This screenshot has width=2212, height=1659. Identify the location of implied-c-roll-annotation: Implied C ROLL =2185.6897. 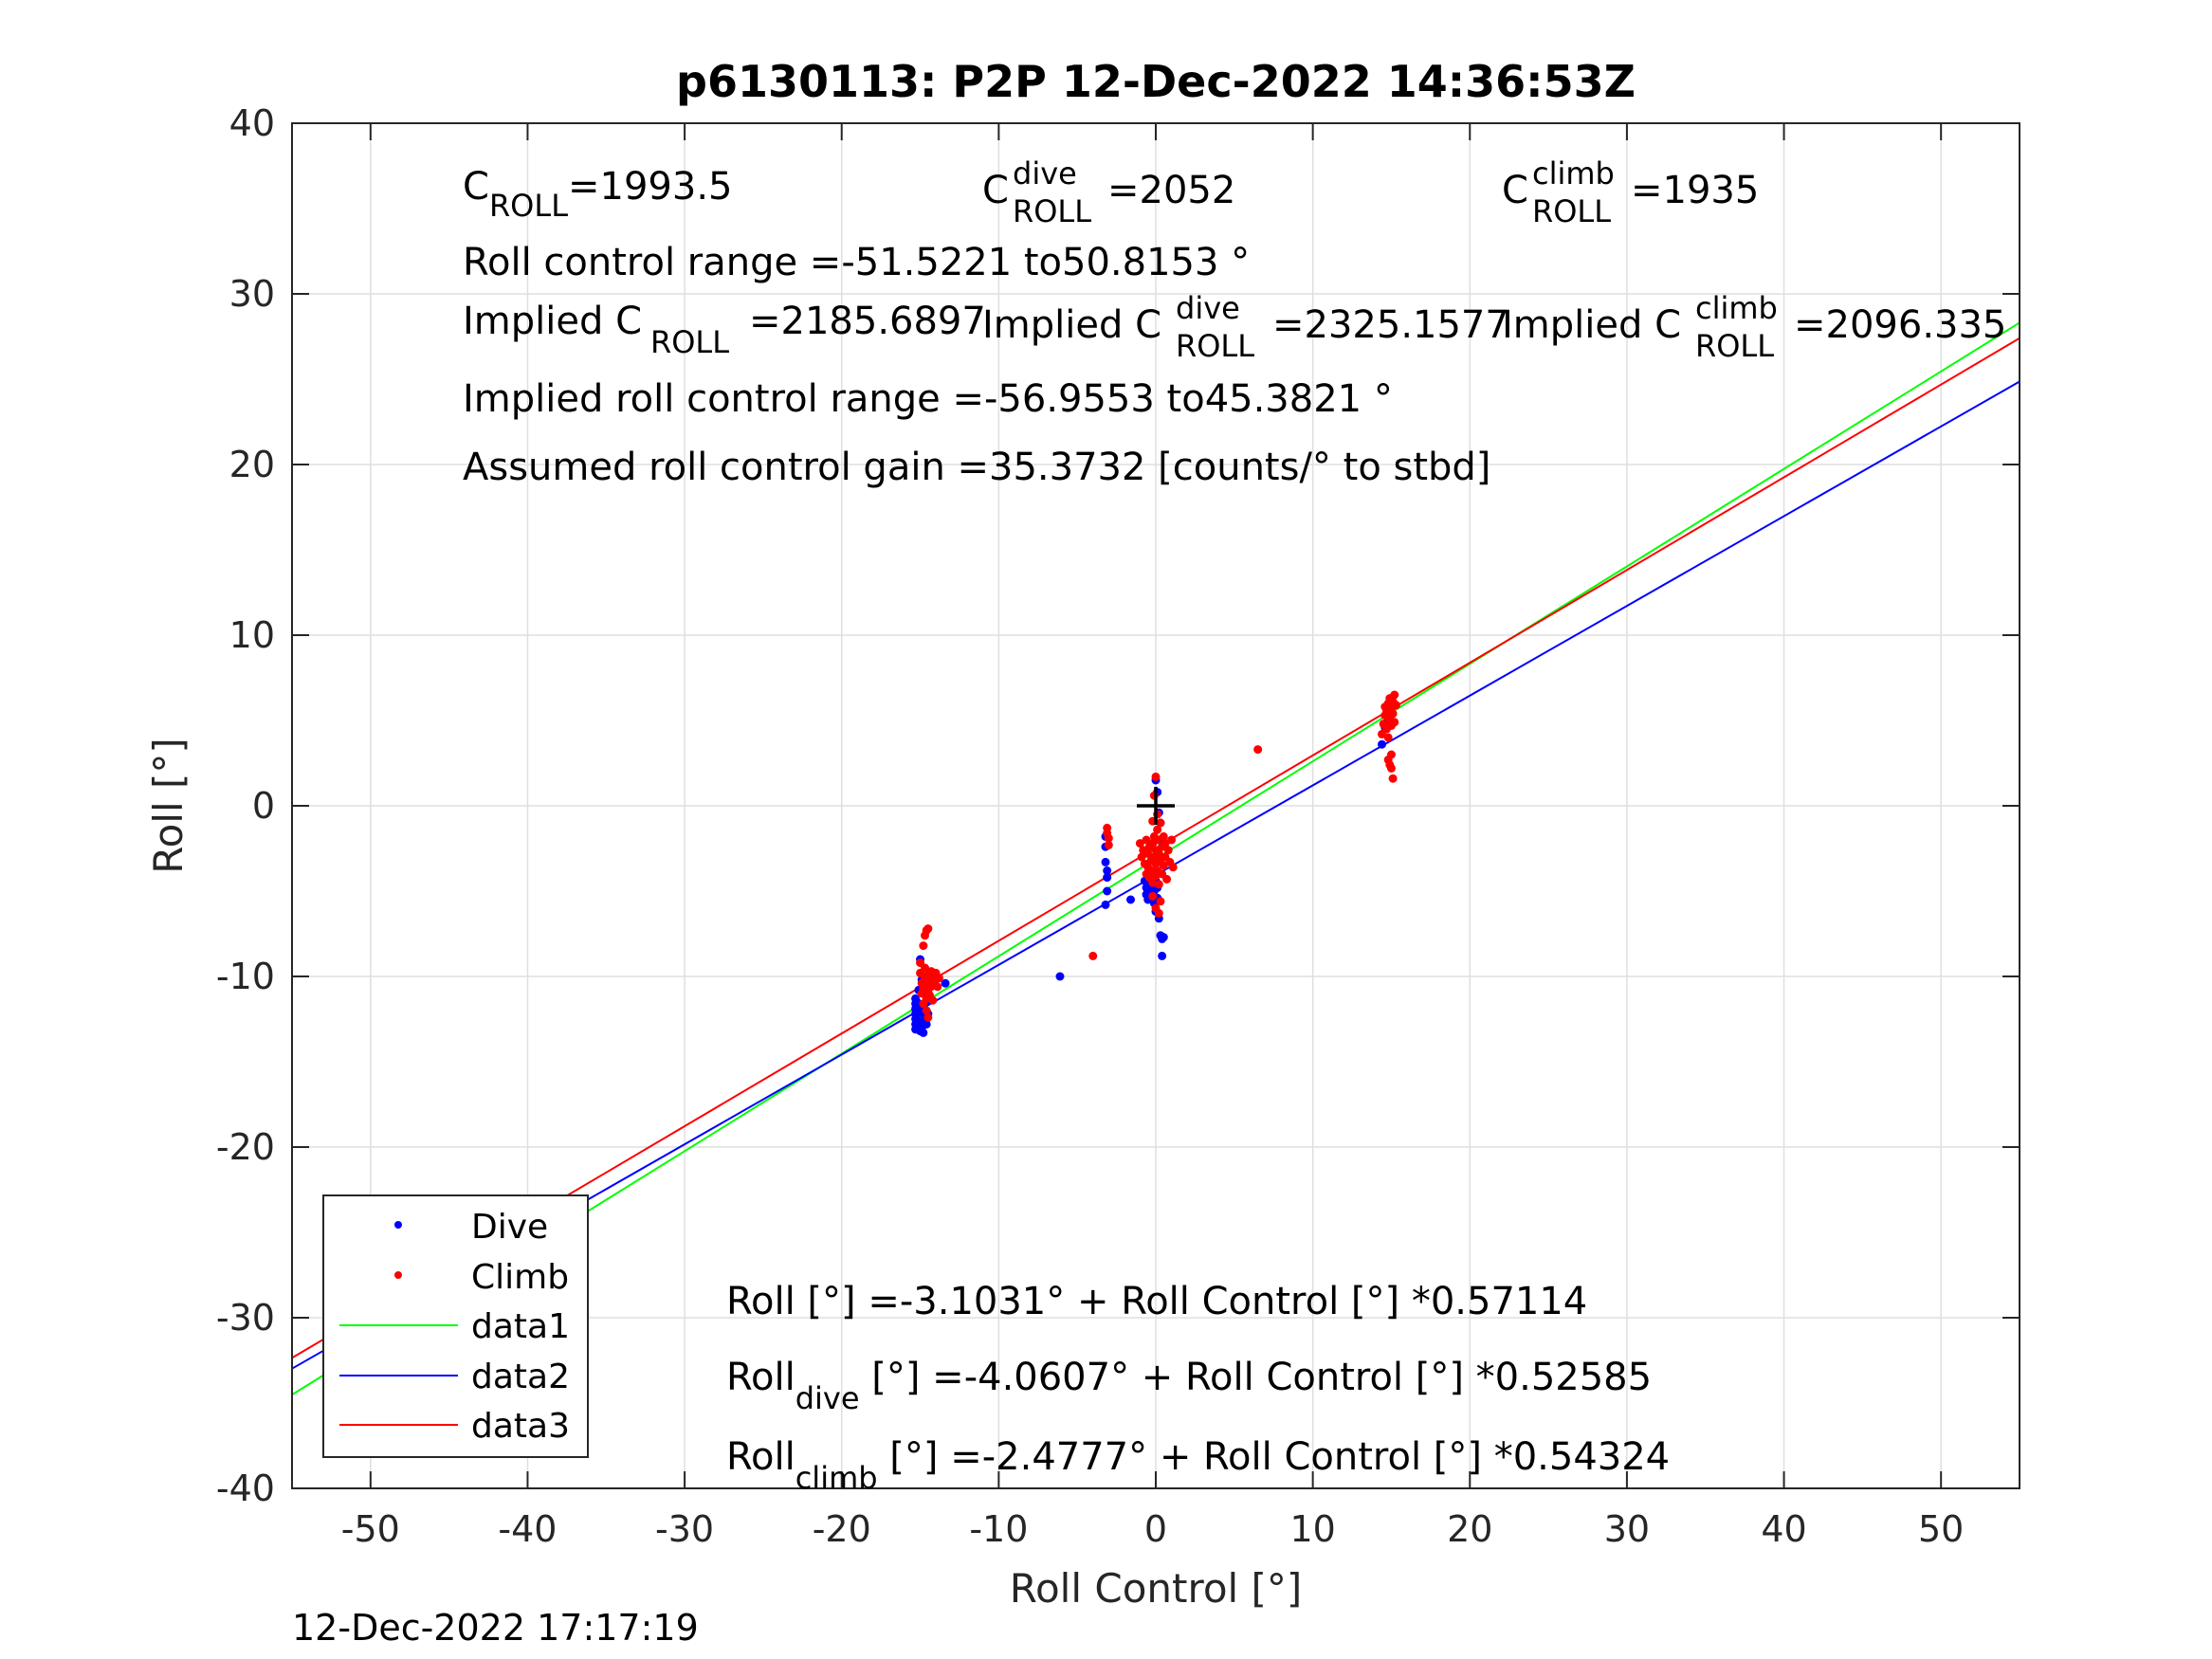
(724, 330).